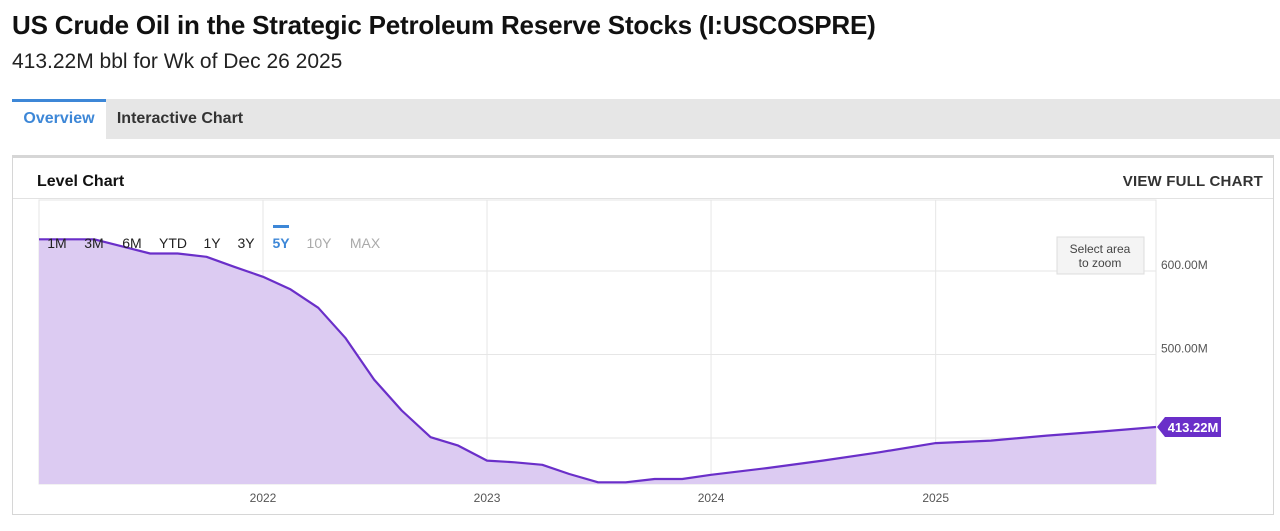  Describe the element at coordinates (263, 498) in the screenshot. I see `x-tick-label: 2022` at that location.